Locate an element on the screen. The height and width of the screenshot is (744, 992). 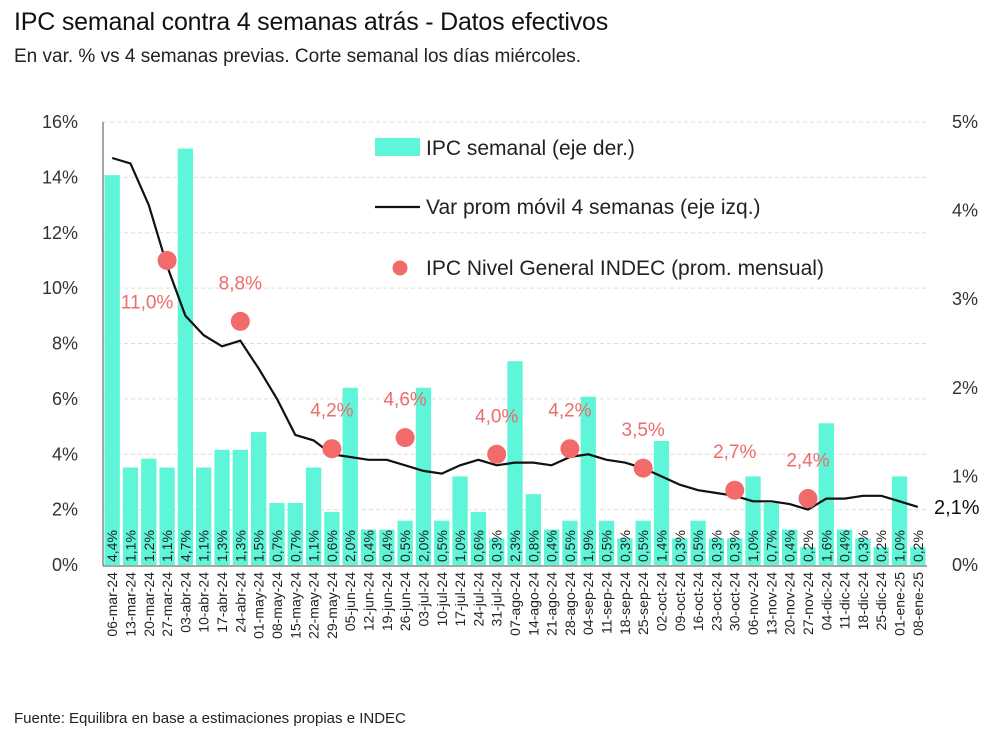
legend-line-label: Var prom móvil 4 semanas (eje izq.) is located at coordinates (593, 207).